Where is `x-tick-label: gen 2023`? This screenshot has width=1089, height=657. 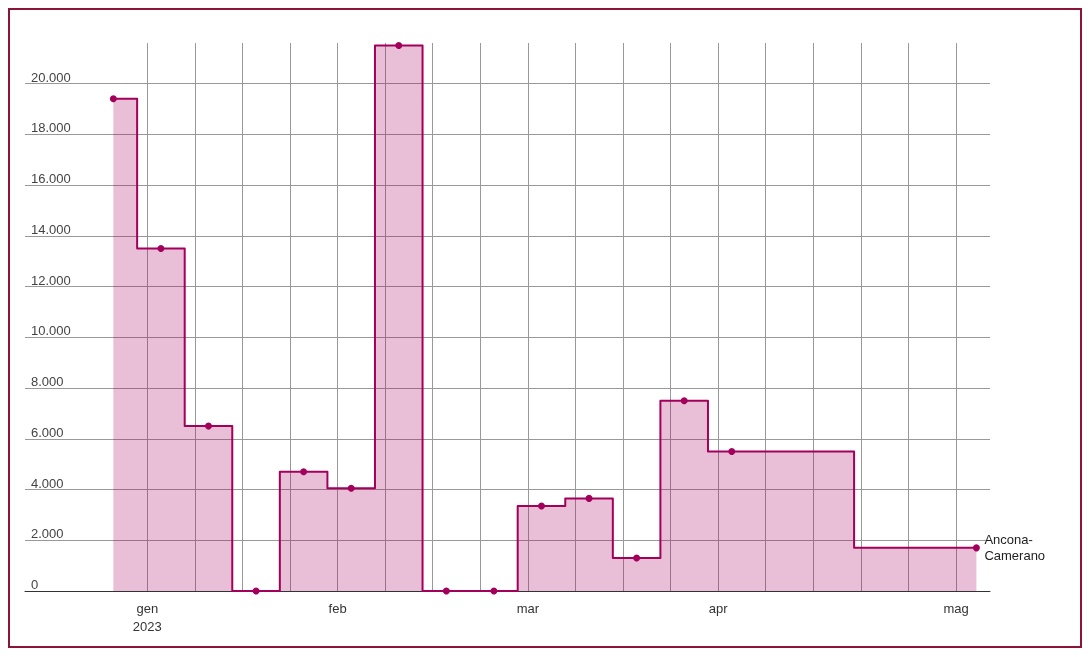 x-tick-label: gen 2023 is located at coordinates (147, 617).